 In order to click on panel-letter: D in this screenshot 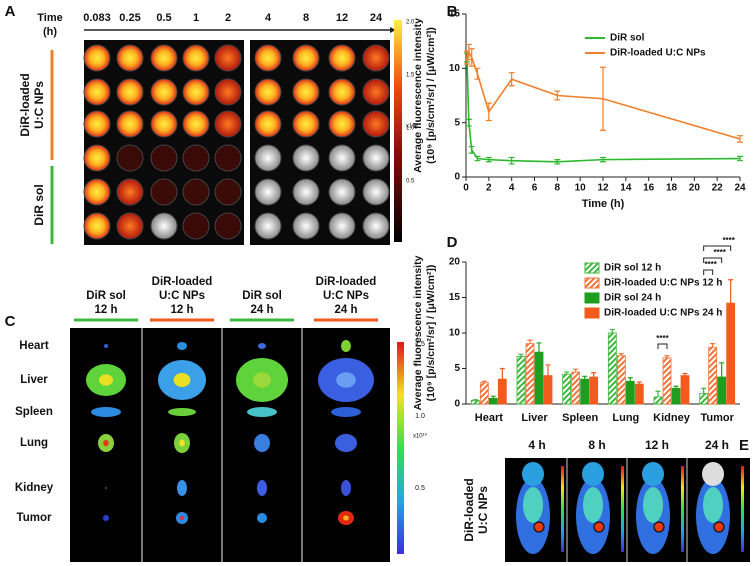, I will do `click(452, 242)`.